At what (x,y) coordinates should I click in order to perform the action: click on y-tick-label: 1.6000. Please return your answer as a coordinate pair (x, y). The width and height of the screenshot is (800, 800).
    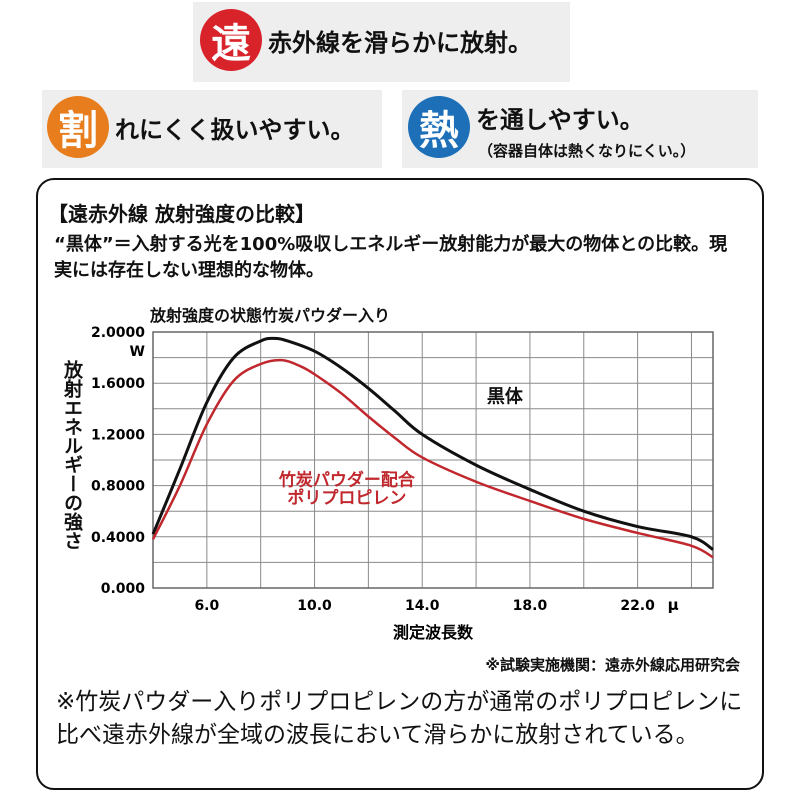
    Looking at the image, I should click on (118, 384).